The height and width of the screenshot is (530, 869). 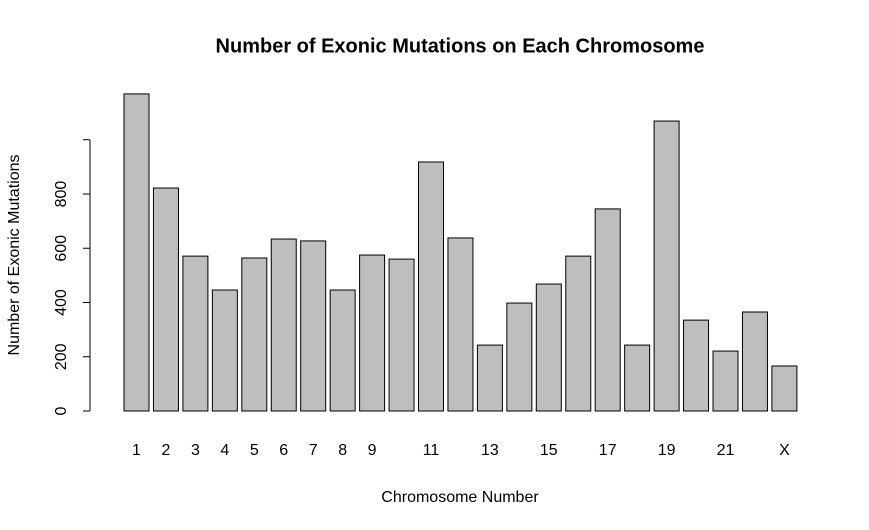 What do you see at coordinates (460, 497) in the screenshot?
I see `x-axis-title: Chromosome Number` at bounding box center [460, 497].